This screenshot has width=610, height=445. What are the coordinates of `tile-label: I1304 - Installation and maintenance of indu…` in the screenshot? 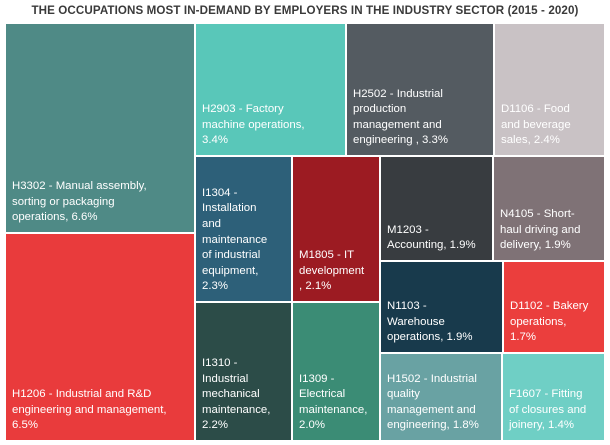 It's located at (235, 239).